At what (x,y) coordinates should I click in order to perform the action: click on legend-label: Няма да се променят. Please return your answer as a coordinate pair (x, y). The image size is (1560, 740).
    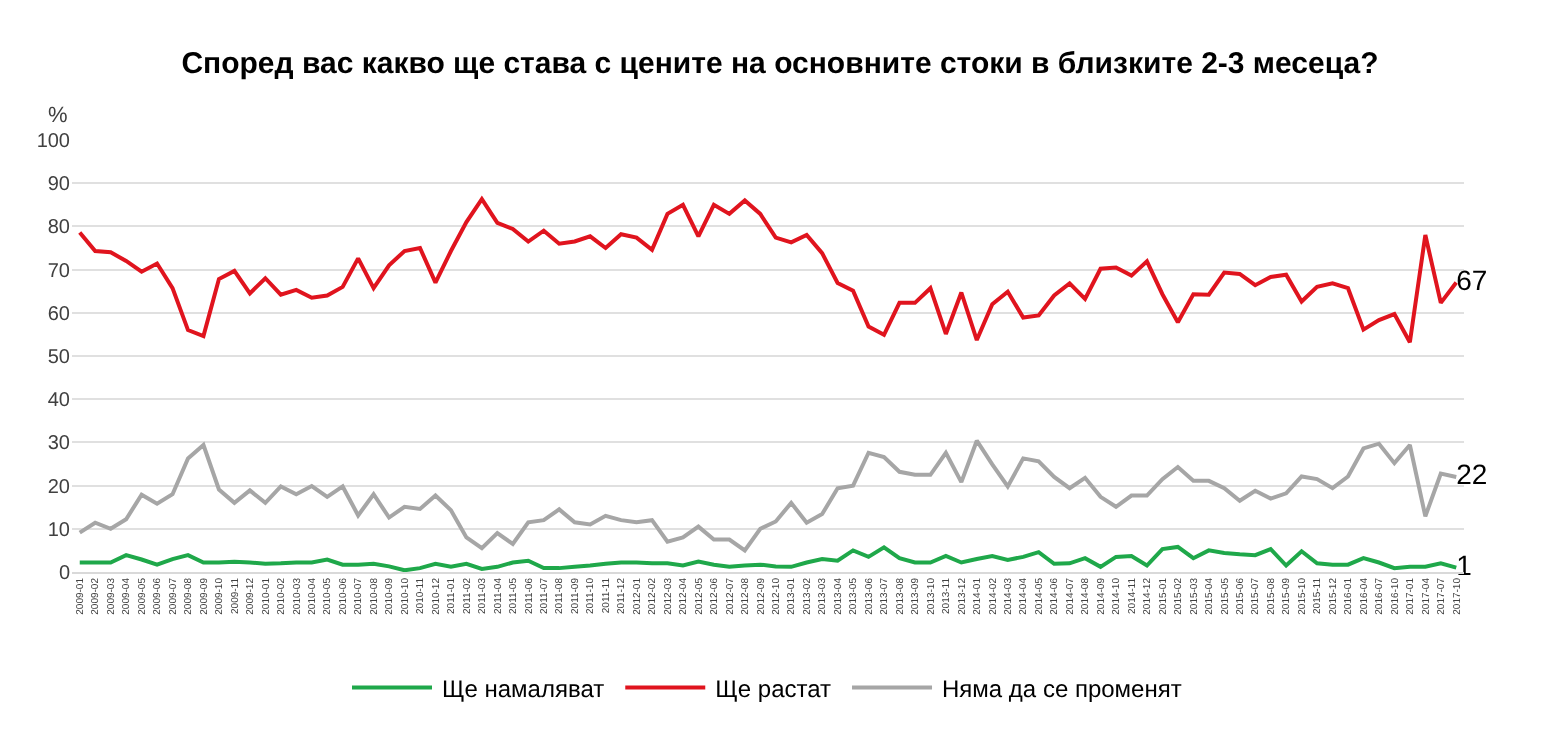
    Looking at the image, I should click on (1062, 688).